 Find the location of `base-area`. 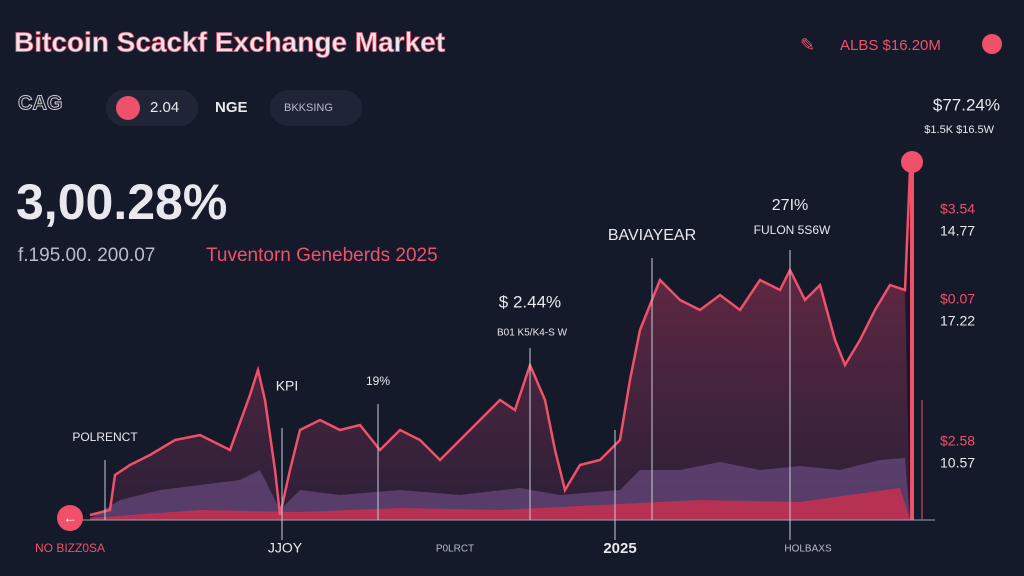

base-area is located at coordinates (500, 504).